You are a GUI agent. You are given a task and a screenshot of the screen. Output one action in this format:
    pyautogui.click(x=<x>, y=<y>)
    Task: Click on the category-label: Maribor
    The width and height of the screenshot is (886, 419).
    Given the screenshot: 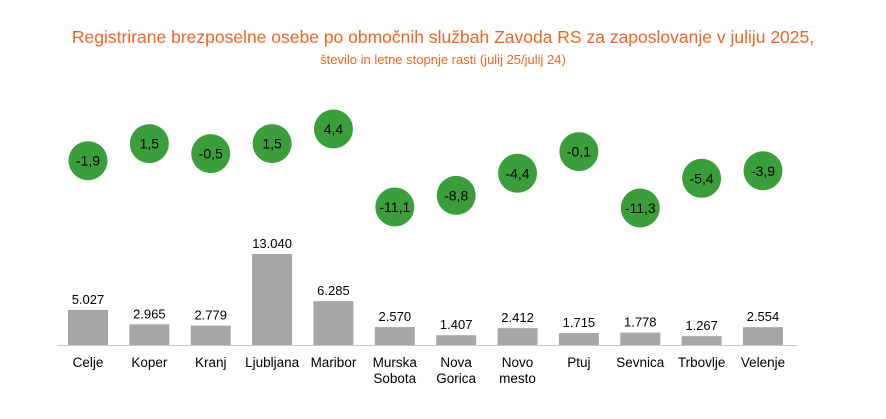 What is the action you would take?
    pyautogui.click(x=334, y=362)
    